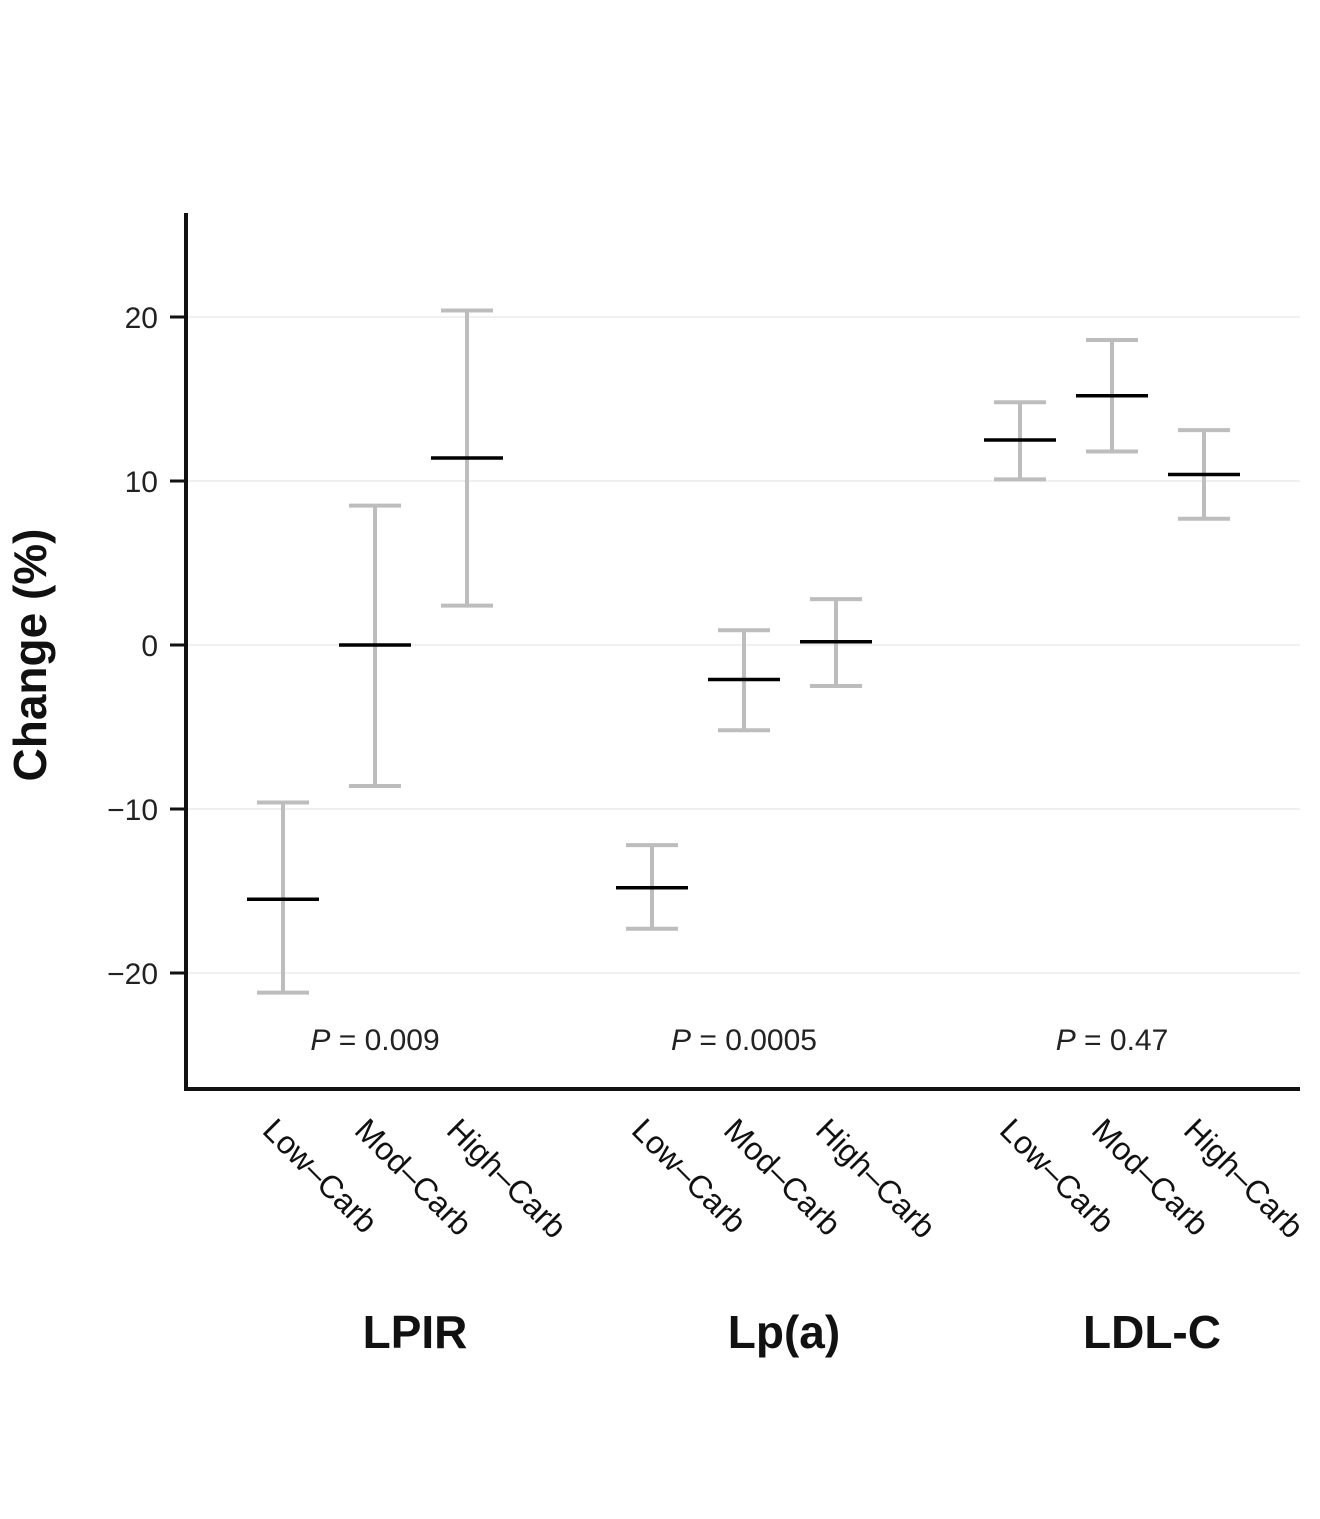  Describe the element at coordinates (132, 810) in the screenshot. I see `y-tick-label: −10` at that location.